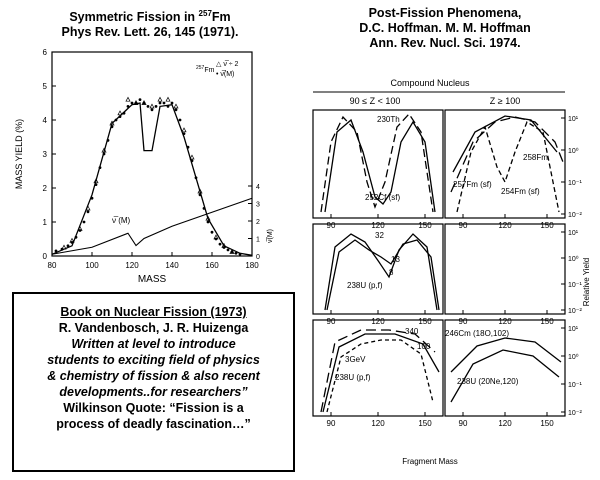 The height and width of the screenshot is (480, 600). Describe the element at coordinates (45, 188) in the screenshot. I see `y-tick-label: 2` at that location.